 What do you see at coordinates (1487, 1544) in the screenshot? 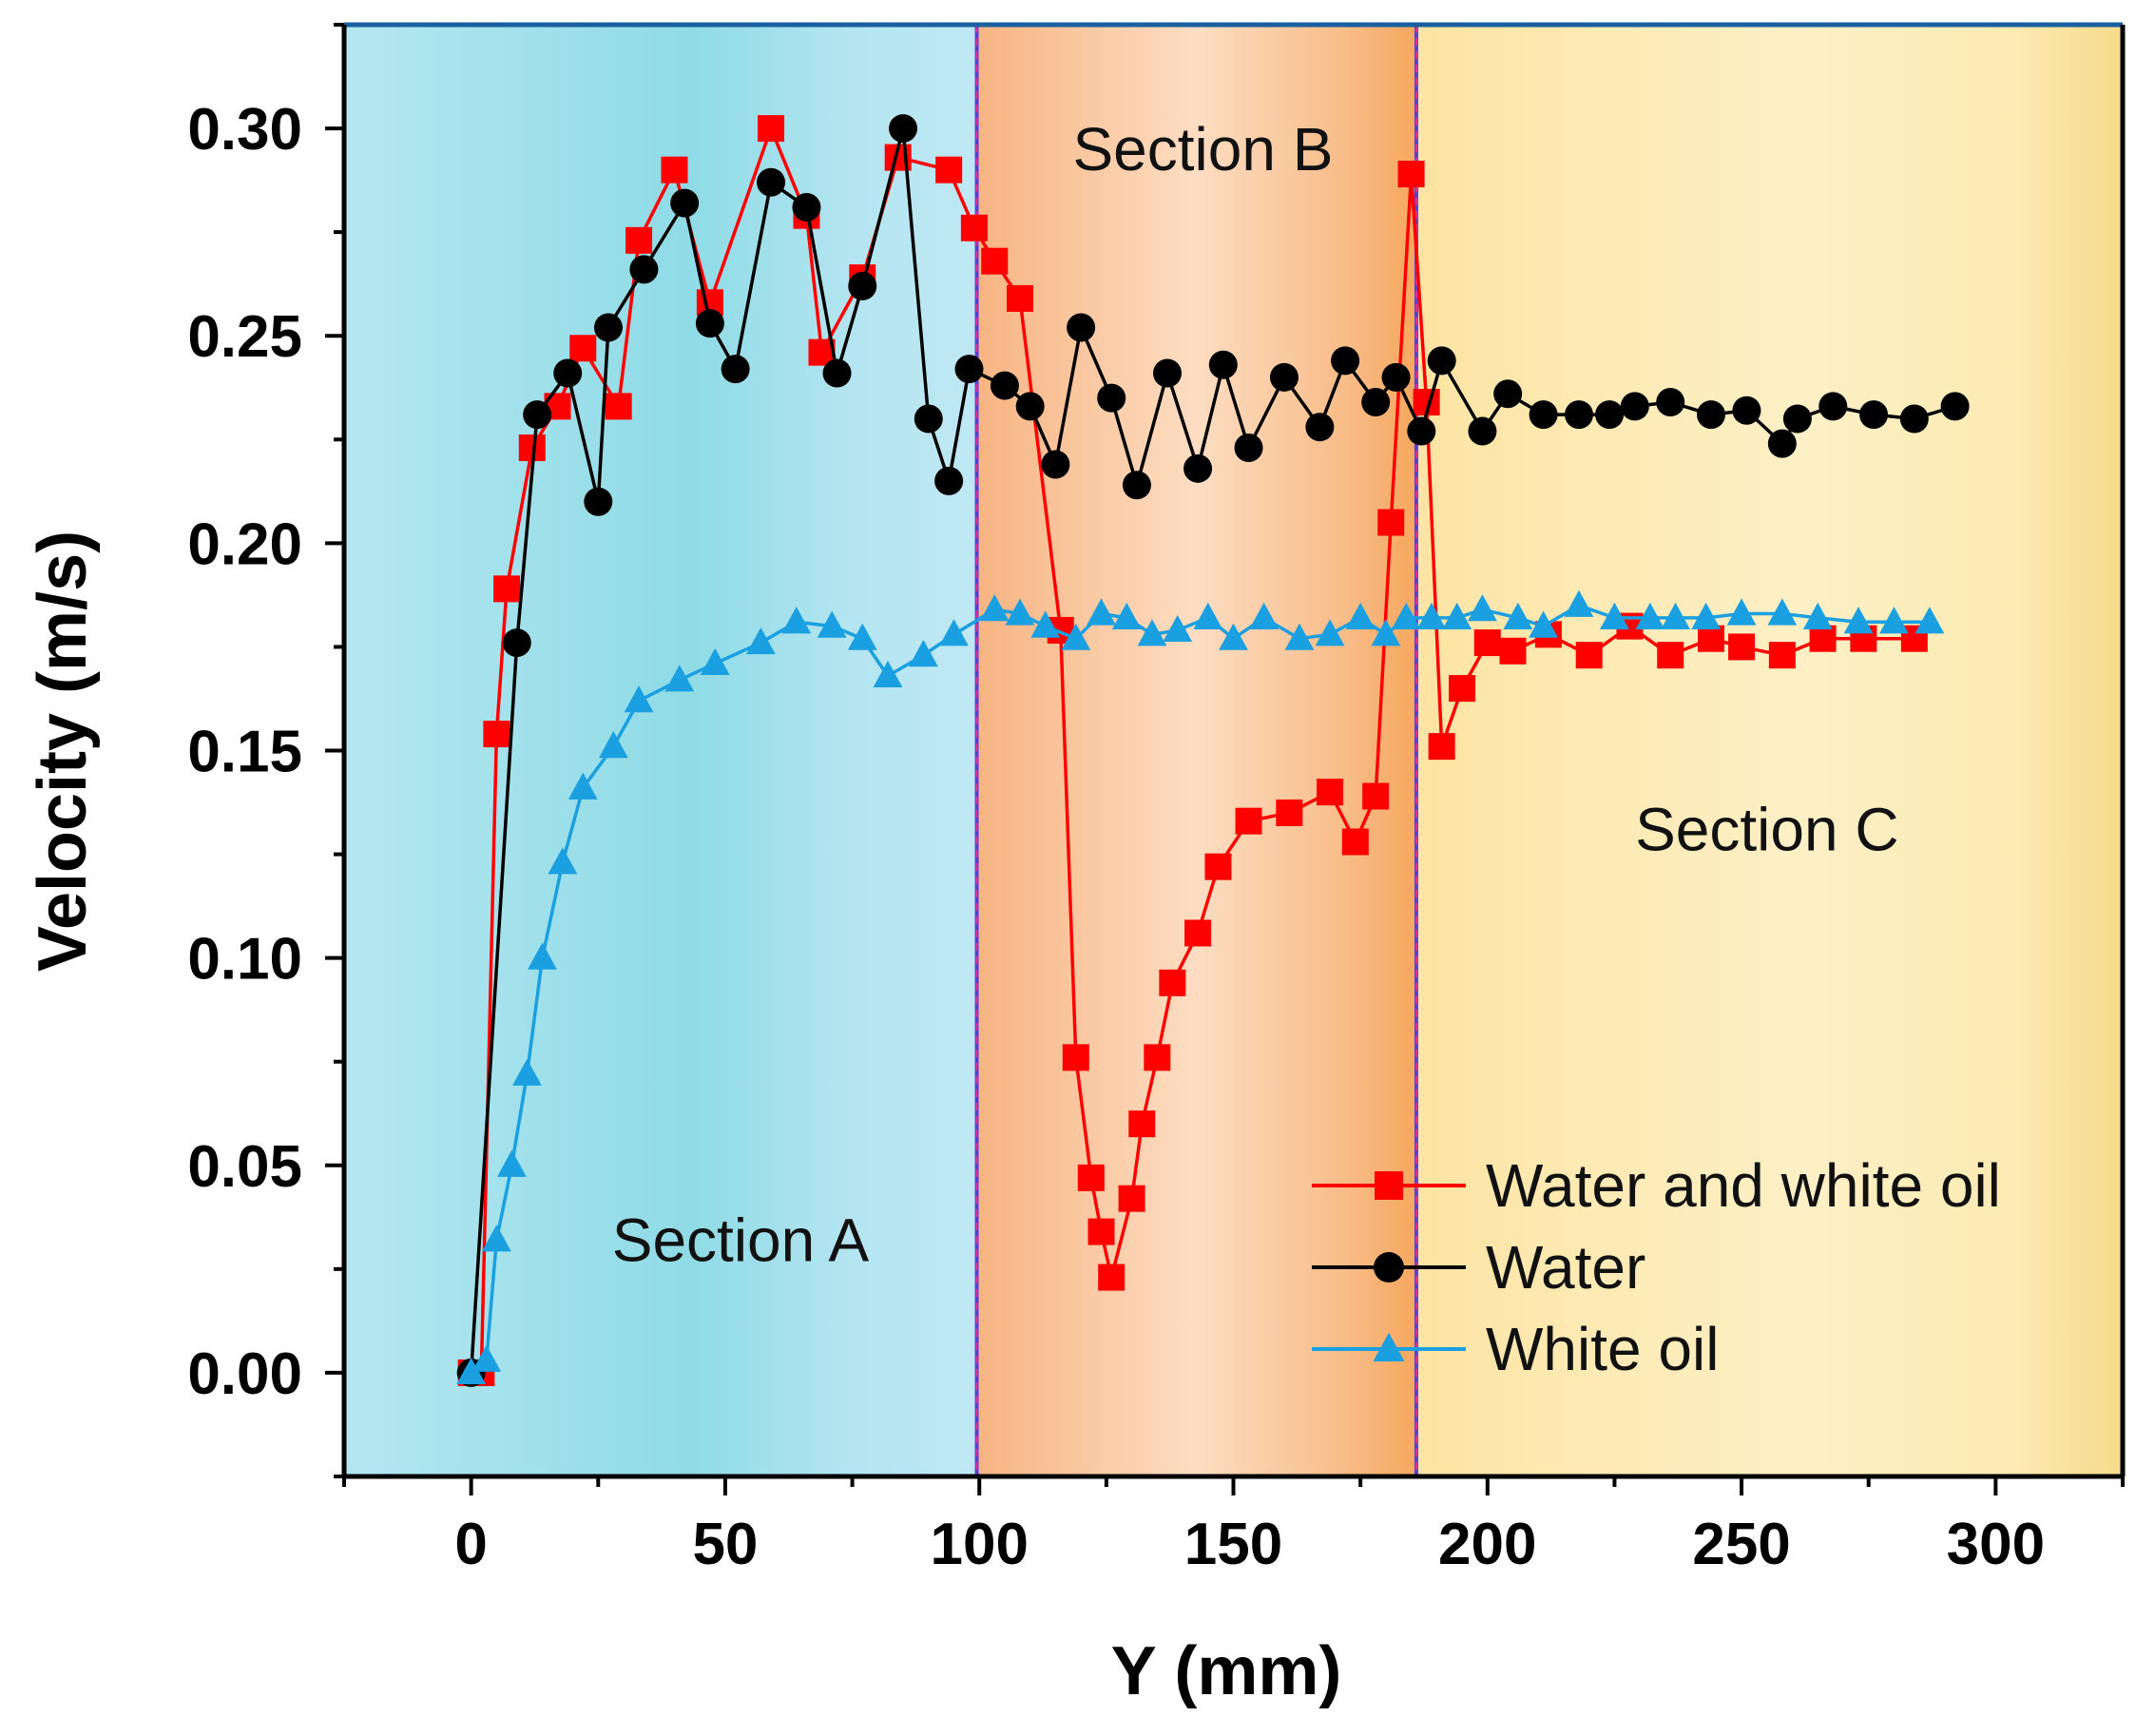
I see `x-tick-label: 200` at bounding box center [1487, 1544].